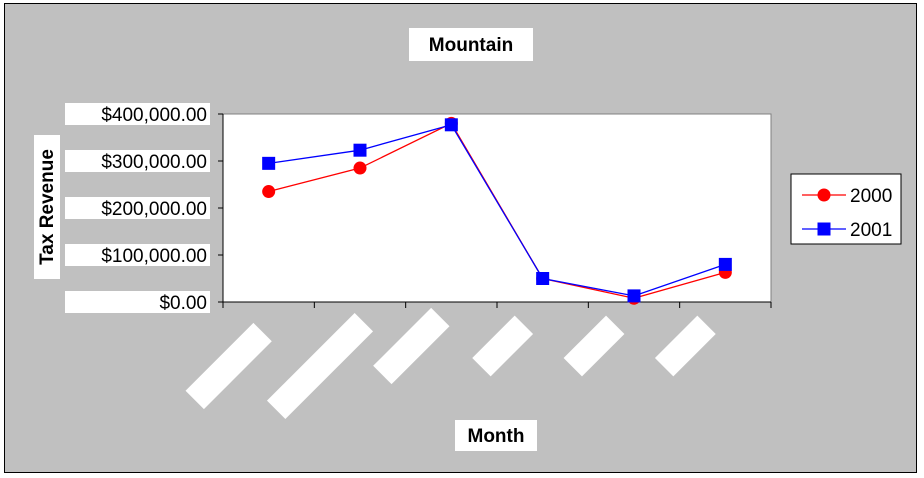 This screenshot has height=478, width=924. What do you see at coordinates (154, 115) in the screenshot?
I see `y-tick-label: $400,000.00` at bounding box center [154, 115].